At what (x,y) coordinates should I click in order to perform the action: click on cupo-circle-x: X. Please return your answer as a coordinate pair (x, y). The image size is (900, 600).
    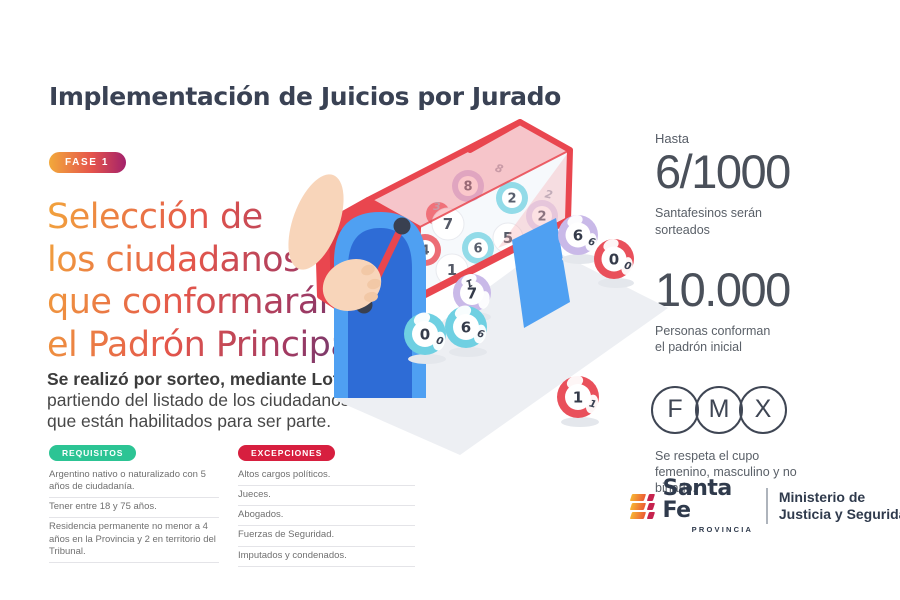
    Looking at the image, I should click on (763, 409).